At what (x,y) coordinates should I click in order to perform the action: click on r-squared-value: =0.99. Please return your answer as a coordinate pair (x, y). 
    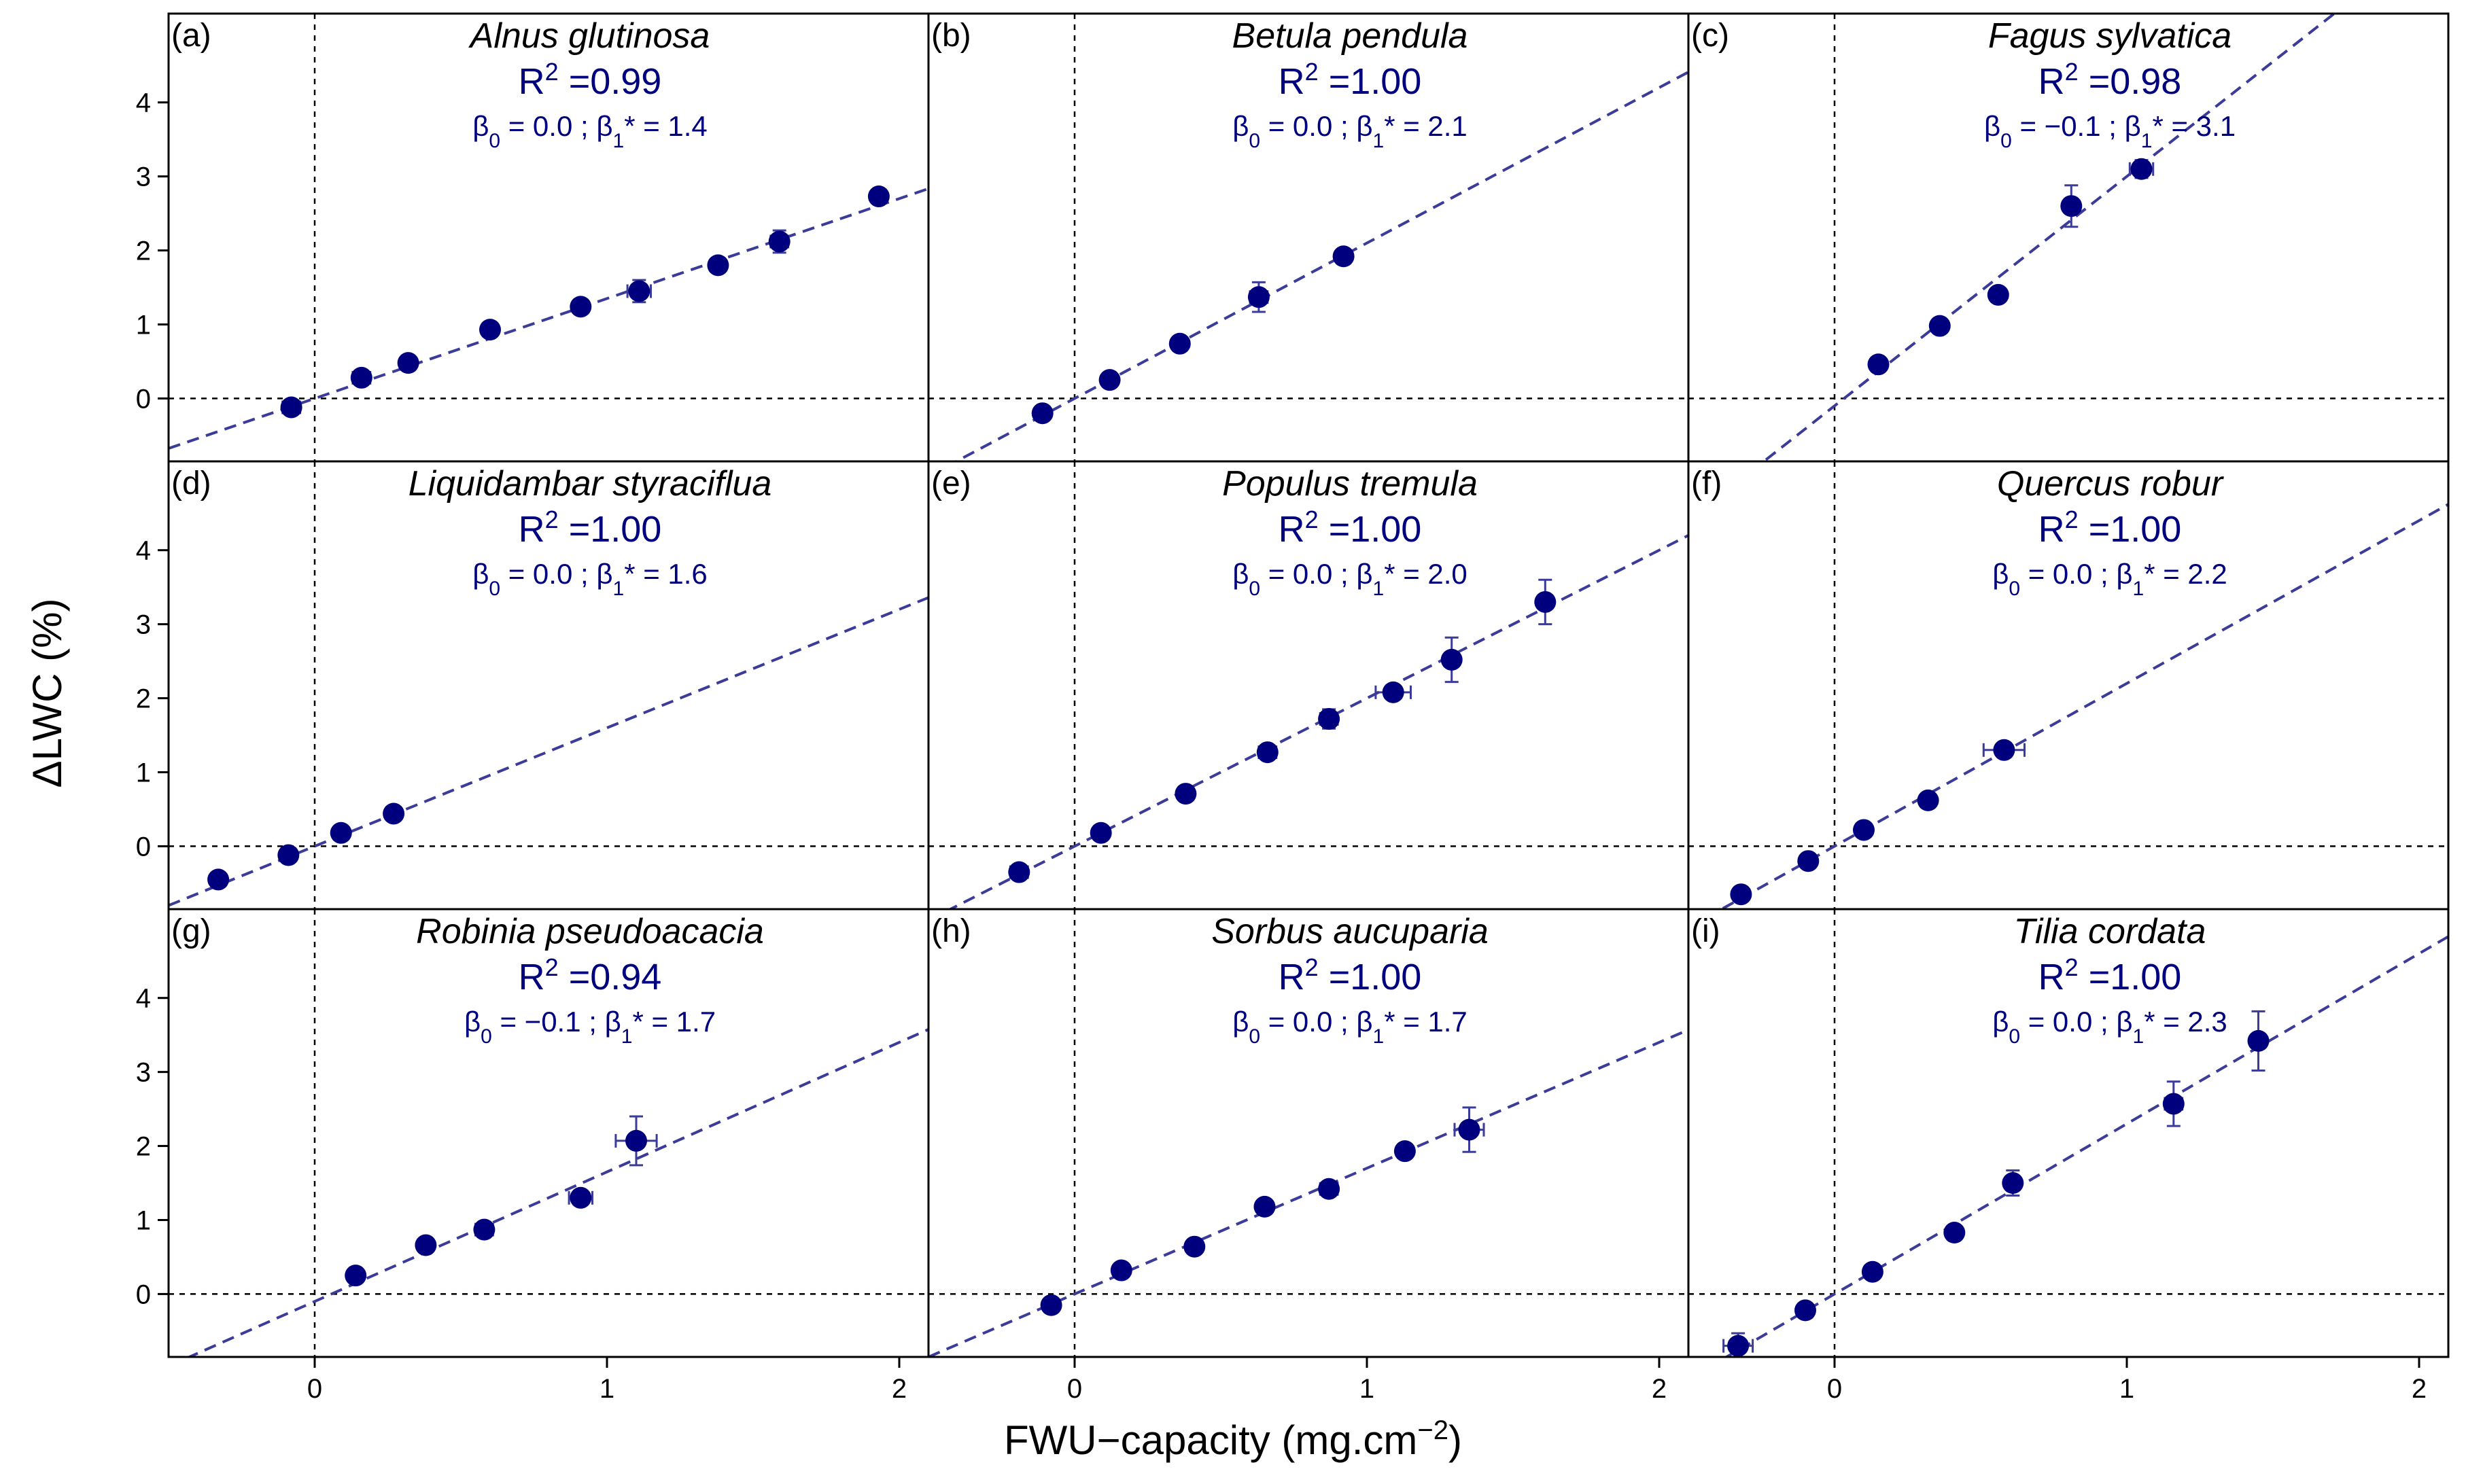
    Looking at the image, I should click on (610, 81).